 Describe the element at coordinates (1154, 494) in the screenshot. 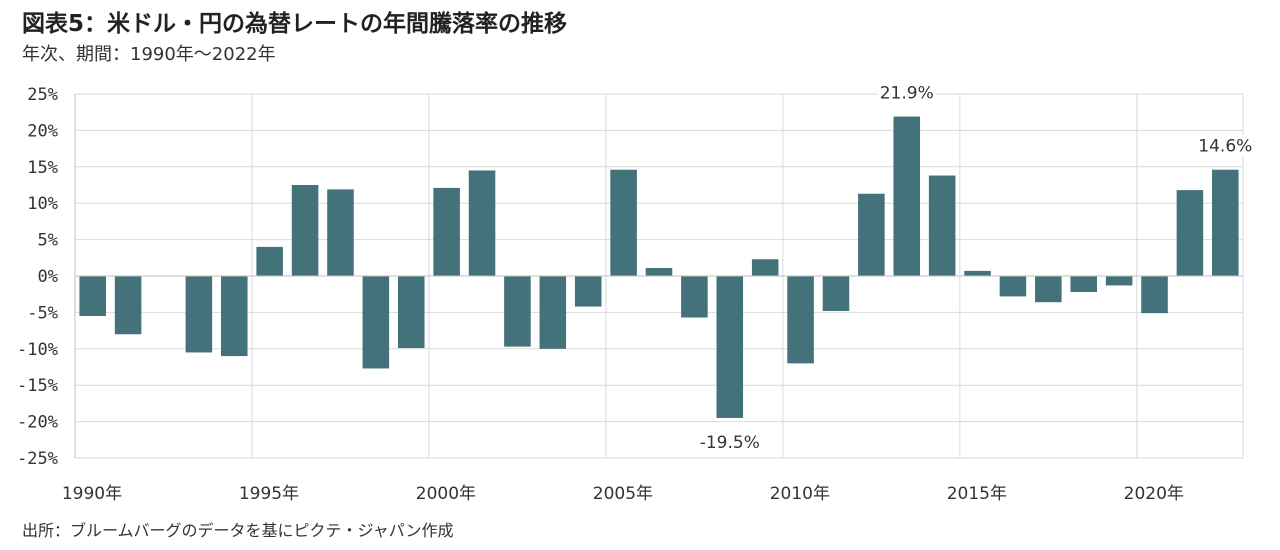

I see `x-tick-label: 2020年` at that location.